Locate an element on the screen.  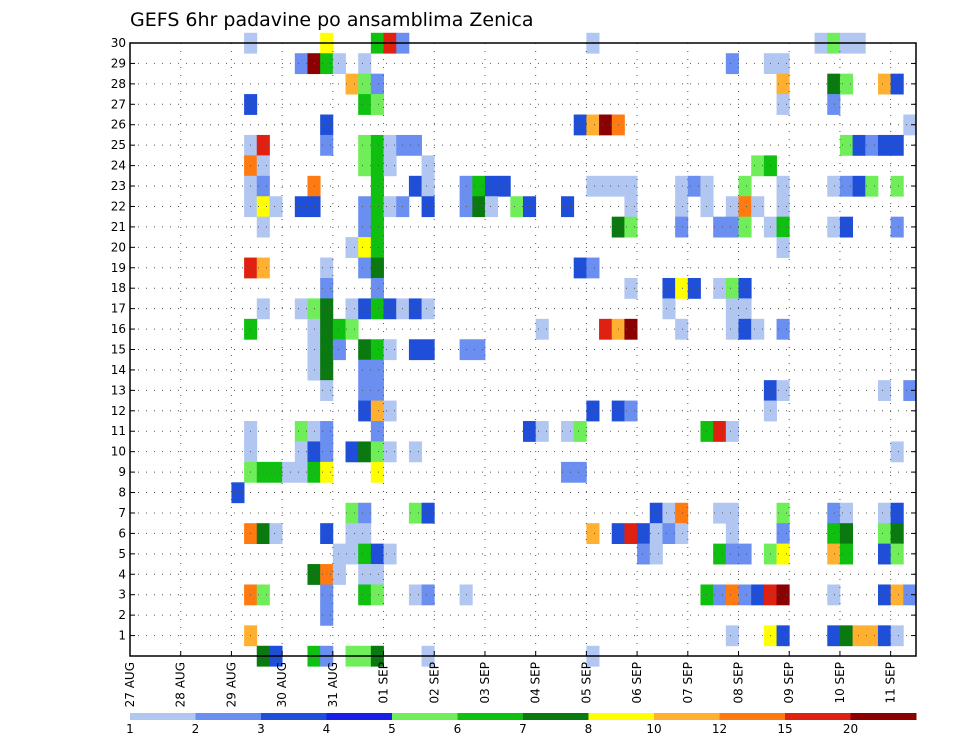
x-tick-label: 27 AUG is located at coordinates (130, 684).